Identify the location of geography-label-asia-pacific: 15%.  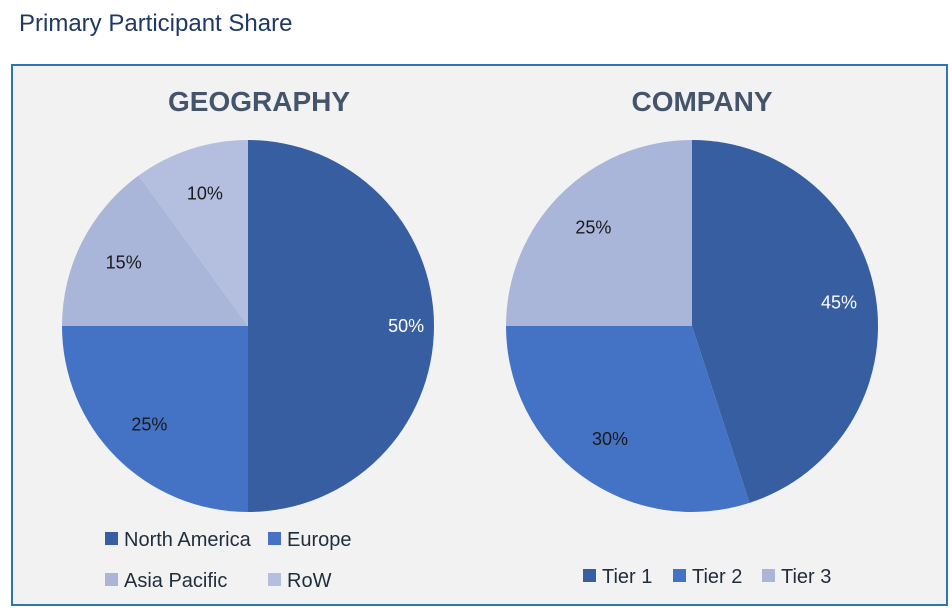
(124, 263).